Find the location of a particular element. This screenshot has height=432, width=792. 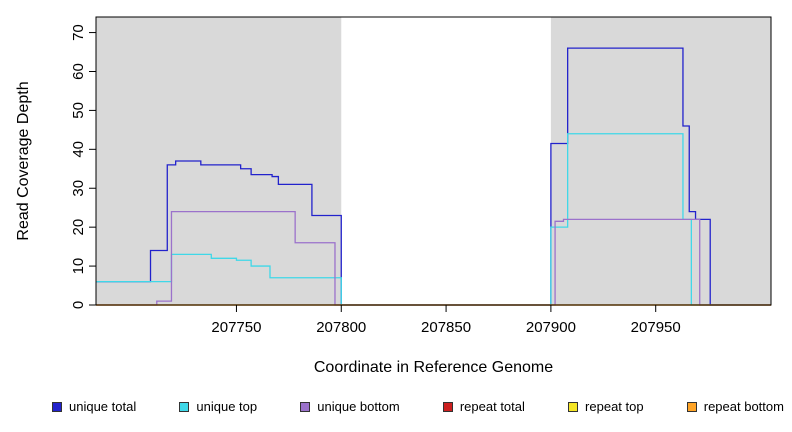

legend-item-unique-total: unique total is located at coordinates (94, 406).